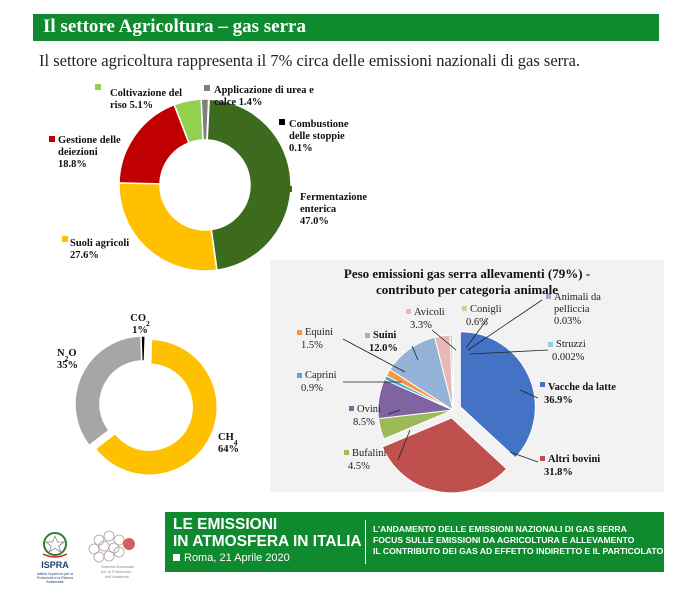  I want to click on leader-line-altri-bovini, so click(524, 457).